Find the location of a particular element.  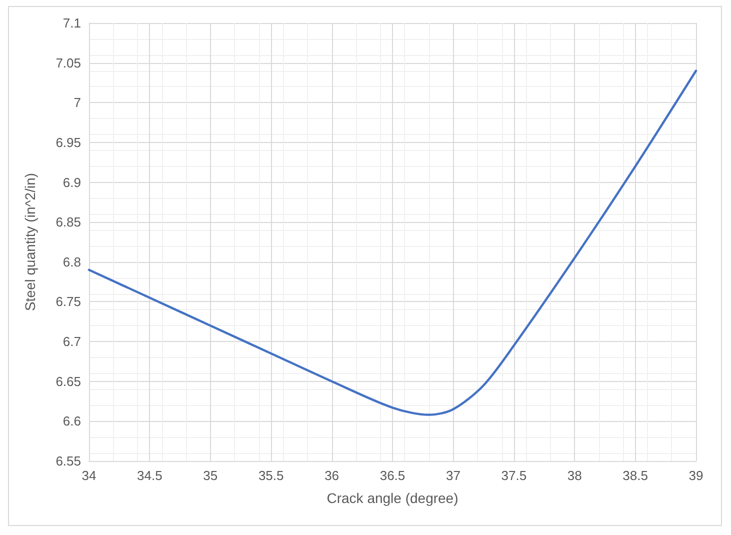

x-tick-label: 37 is located at coordinates (453, 475).